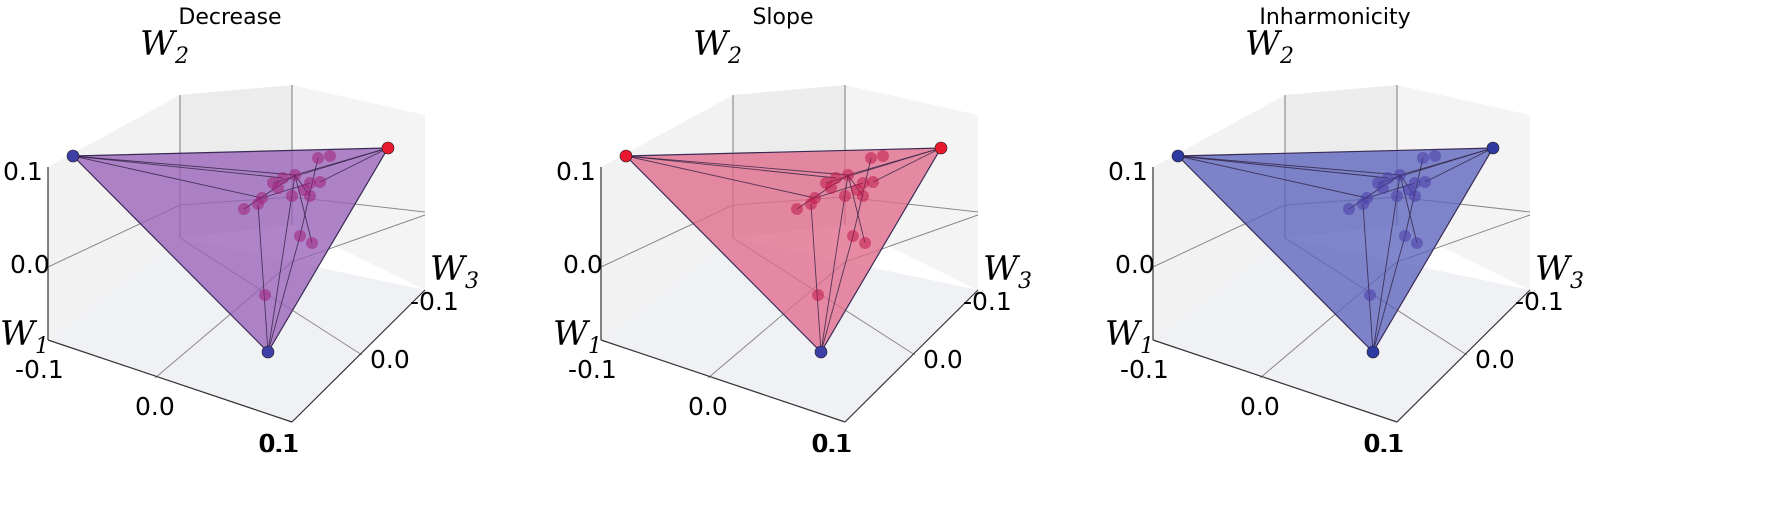 The width and height of the screenshot is (1787, 531). I want to click on w3-axis-label: W3, so click(454, 271).